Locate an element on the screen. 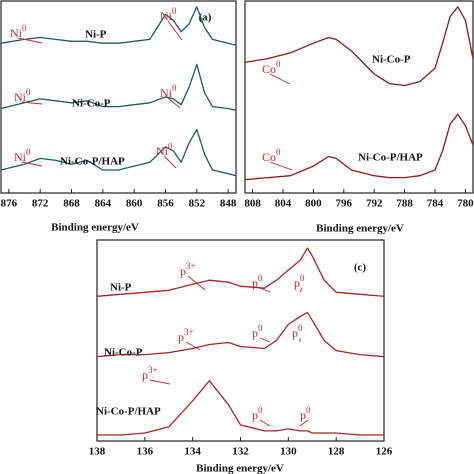 The width and height of the screenshot is (474, 474). x-tick-label: 130 is located at coordinates (288, 452).